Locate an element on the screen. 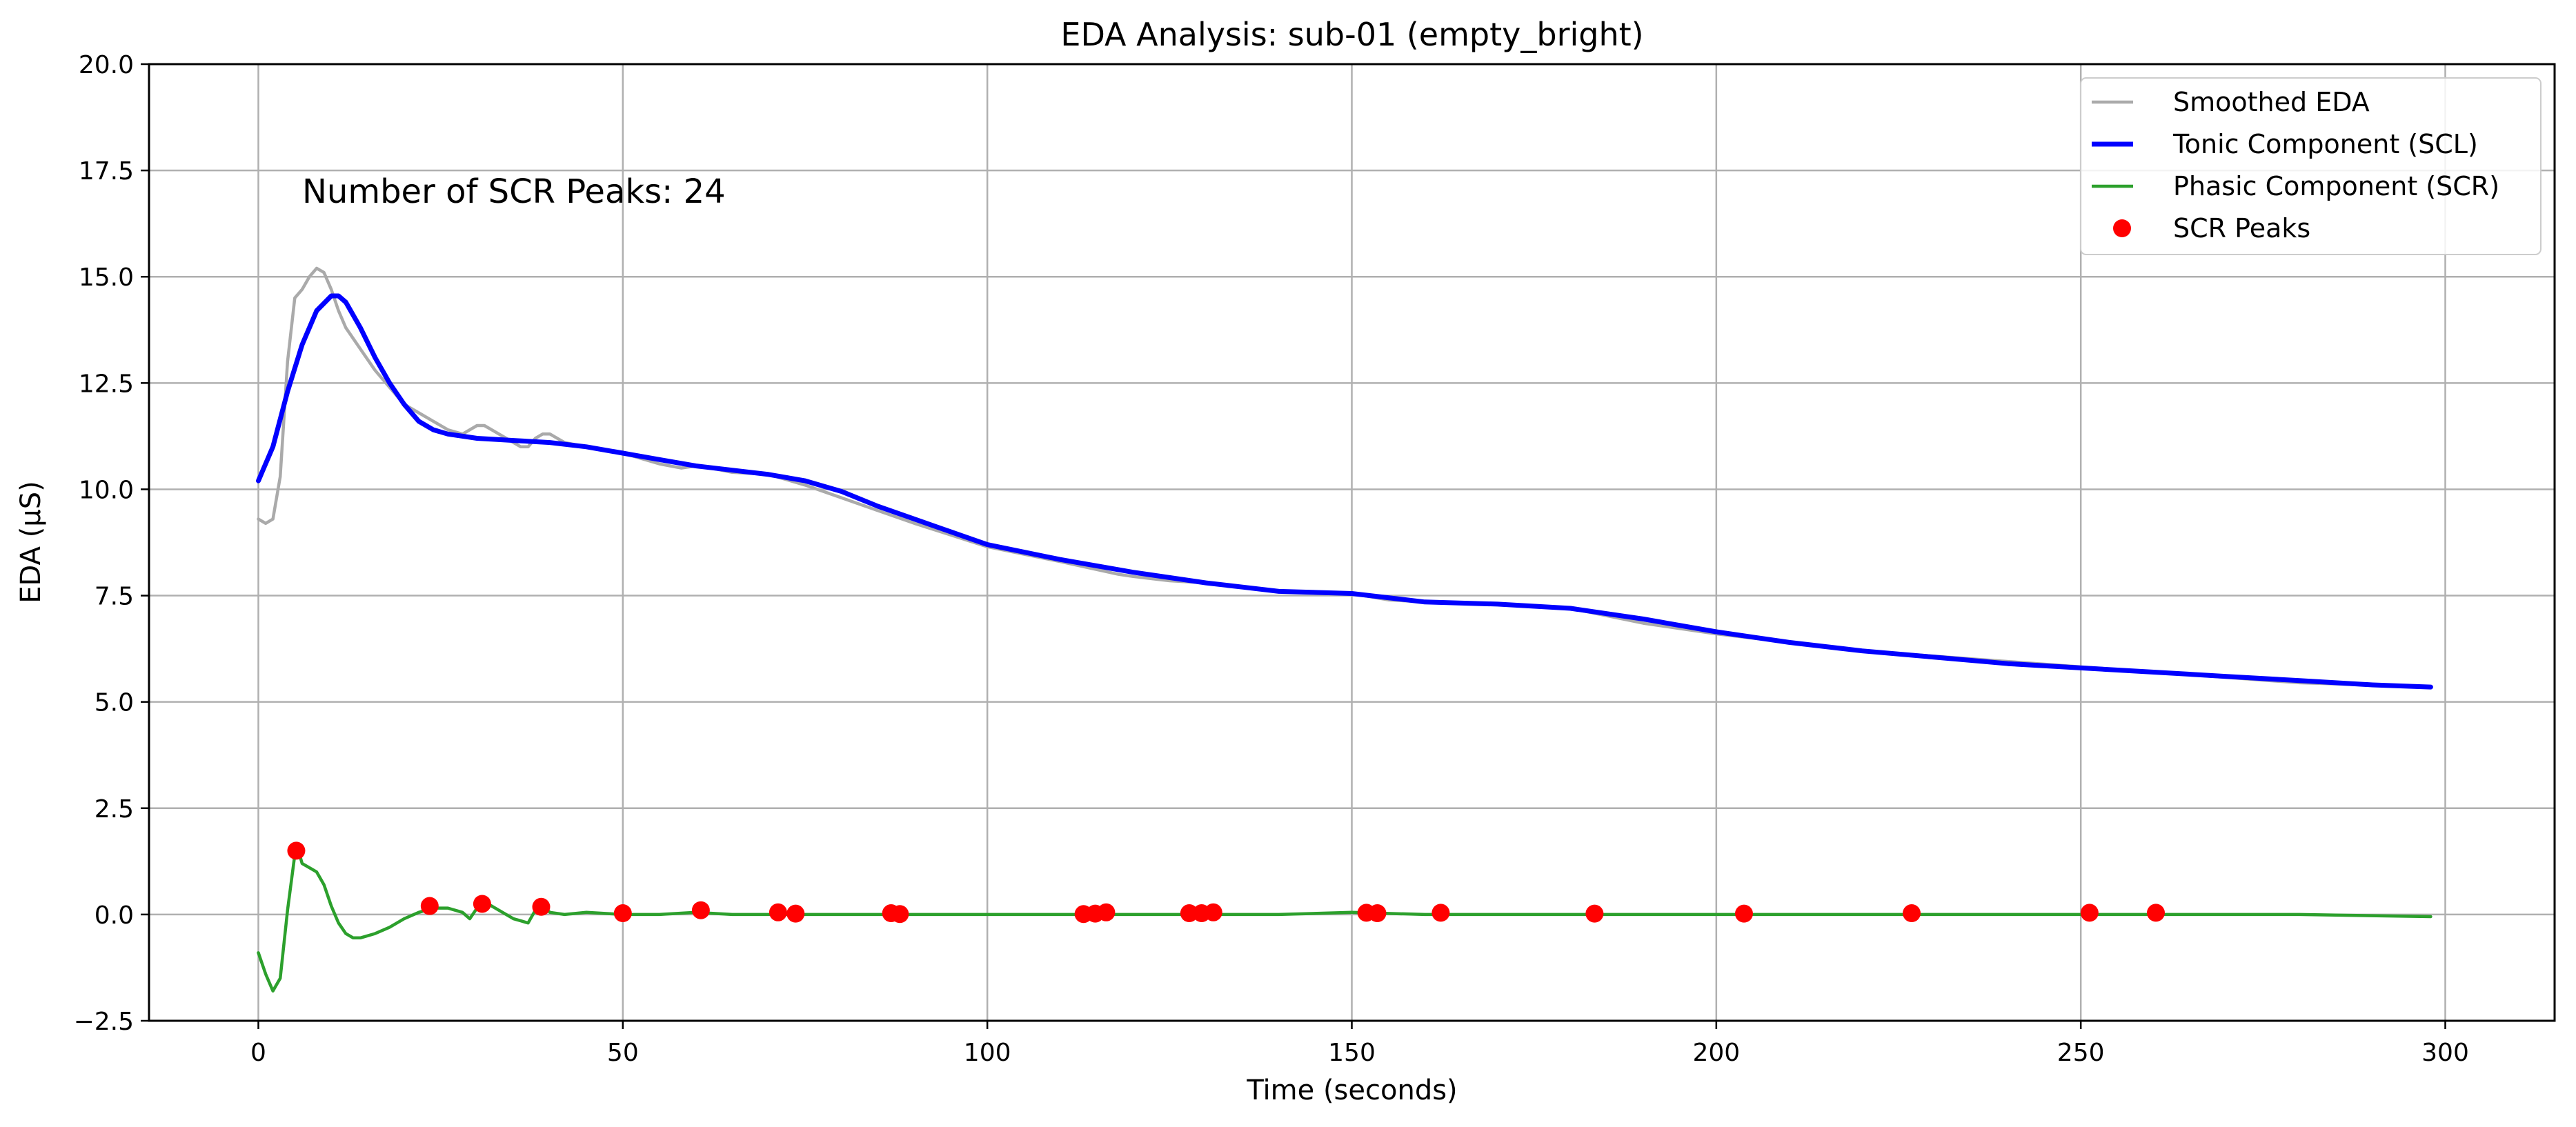 This screenshot has height=1127, width=2576. y-tick-label: 15.0 is located at coordinates (106, 277).